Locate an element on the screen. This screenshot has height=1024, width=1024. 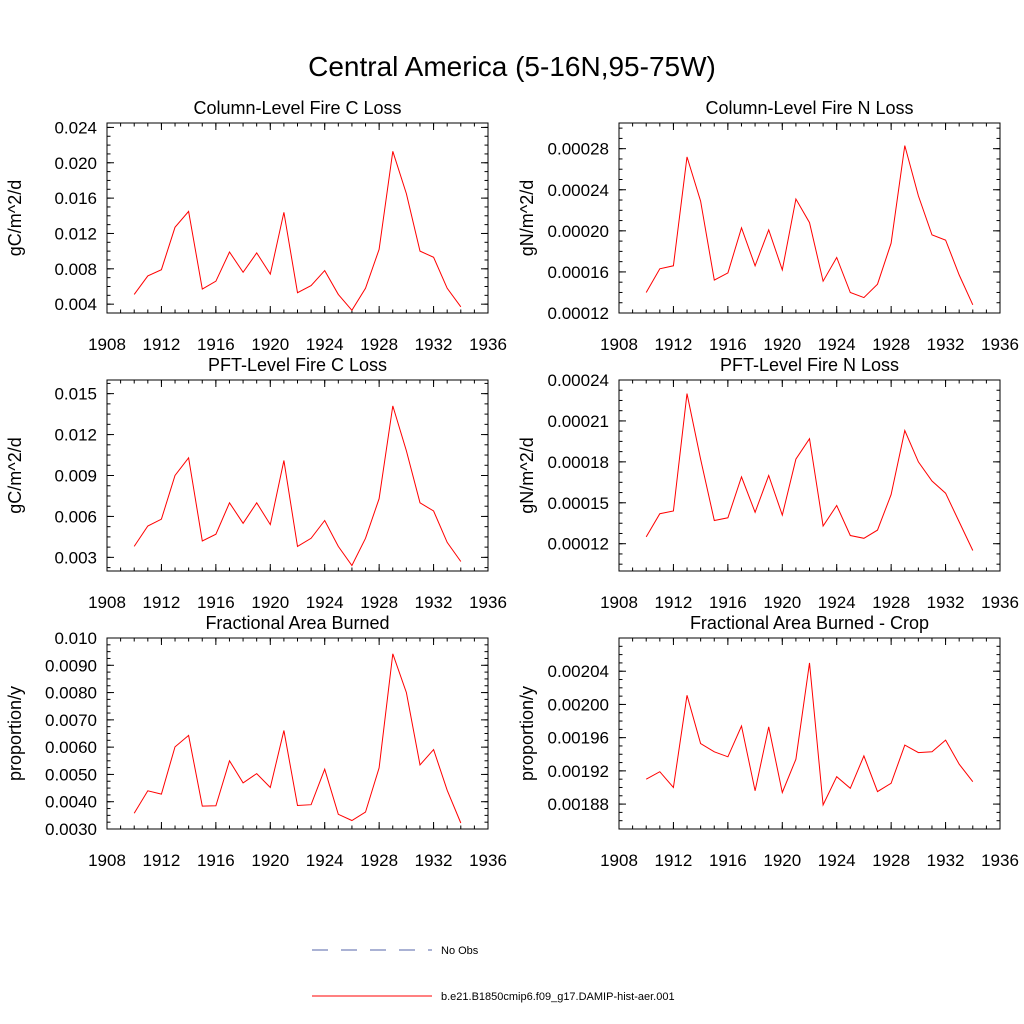
y-tick-label: 0.00021 is located at coordinates (578, 421).